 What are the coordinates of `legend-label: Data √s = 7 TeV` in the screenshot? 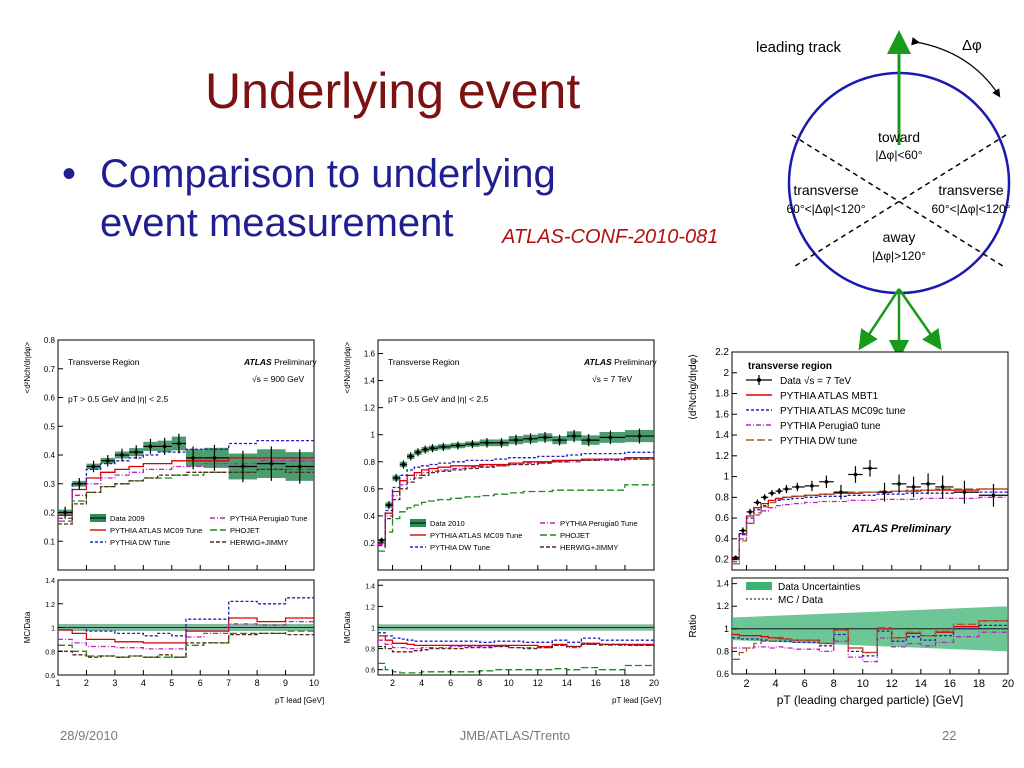 It's located at (816, 381).